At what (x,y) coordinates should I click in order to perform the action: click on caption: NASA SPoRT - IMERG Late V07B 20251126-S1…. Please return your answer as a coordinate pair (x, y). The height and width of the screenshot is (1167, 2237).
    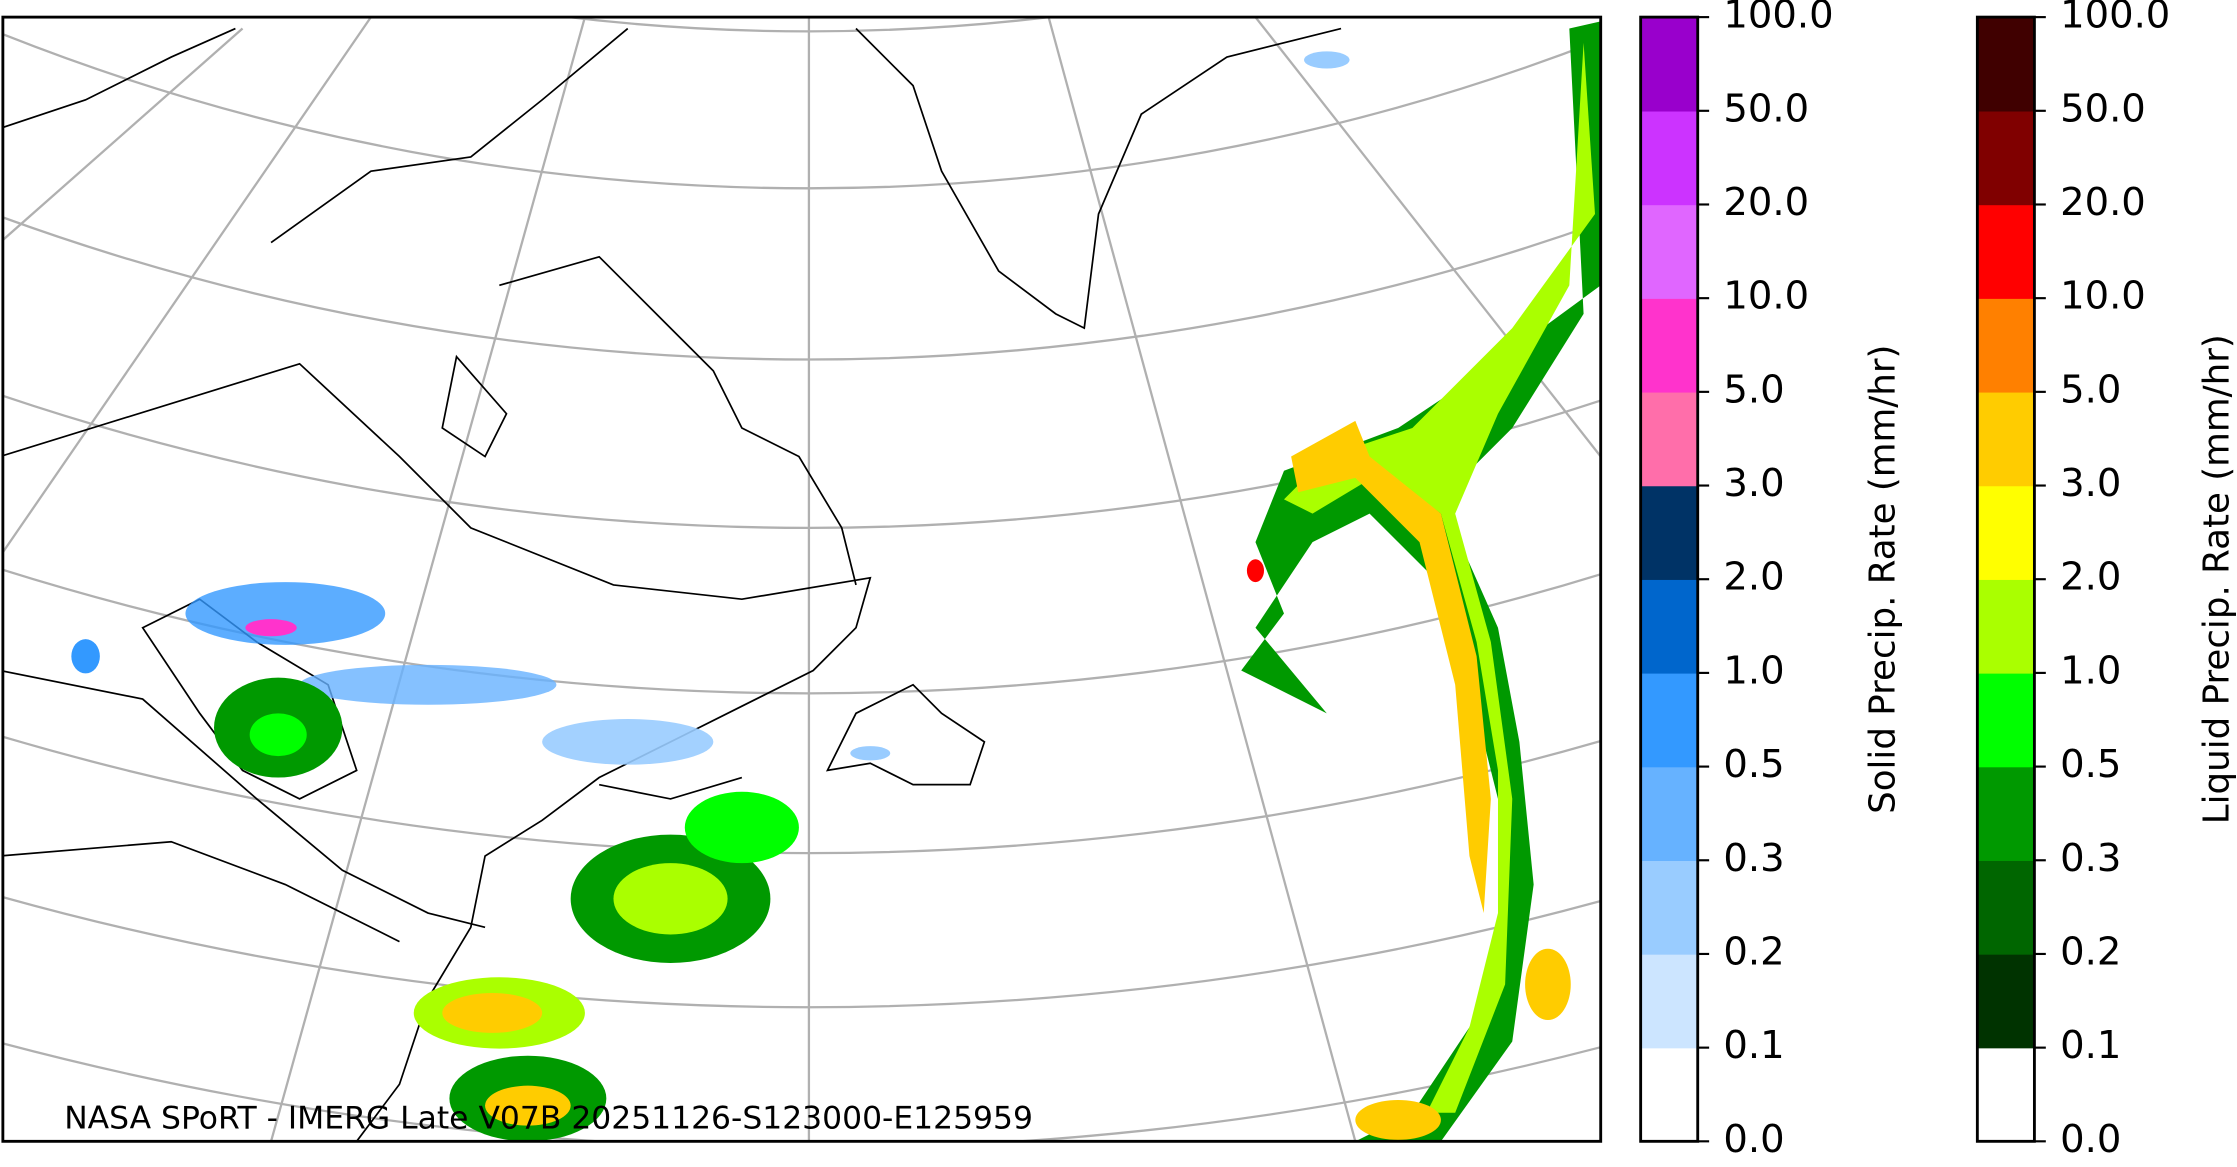
    Looking at the image, I should click on (548, 1118).